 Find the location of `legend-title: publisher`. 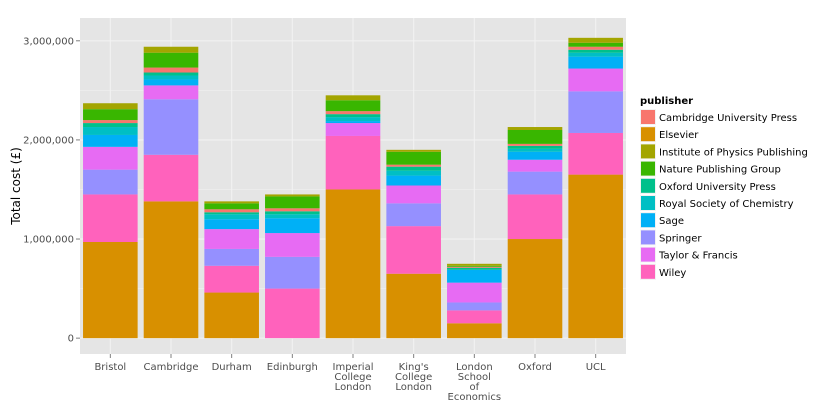

legend-title: publisher is located at coordinates (666, 101).